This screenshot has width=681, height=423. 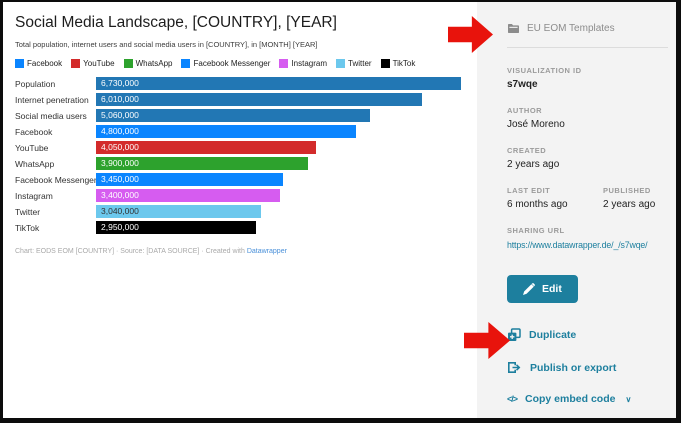 What do you see at coordinates (570, 399) in the screenshot?
I see `copy-embed-code-label: Copy embed code` at bounding box center [570, 399].